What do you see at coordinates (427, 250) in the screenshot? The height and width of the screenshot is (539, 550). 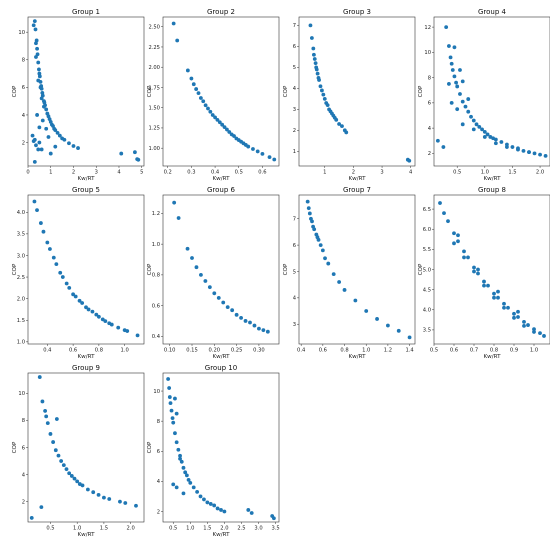 I see `y-tick-label: 5.5` at bounding box center [427, 250].